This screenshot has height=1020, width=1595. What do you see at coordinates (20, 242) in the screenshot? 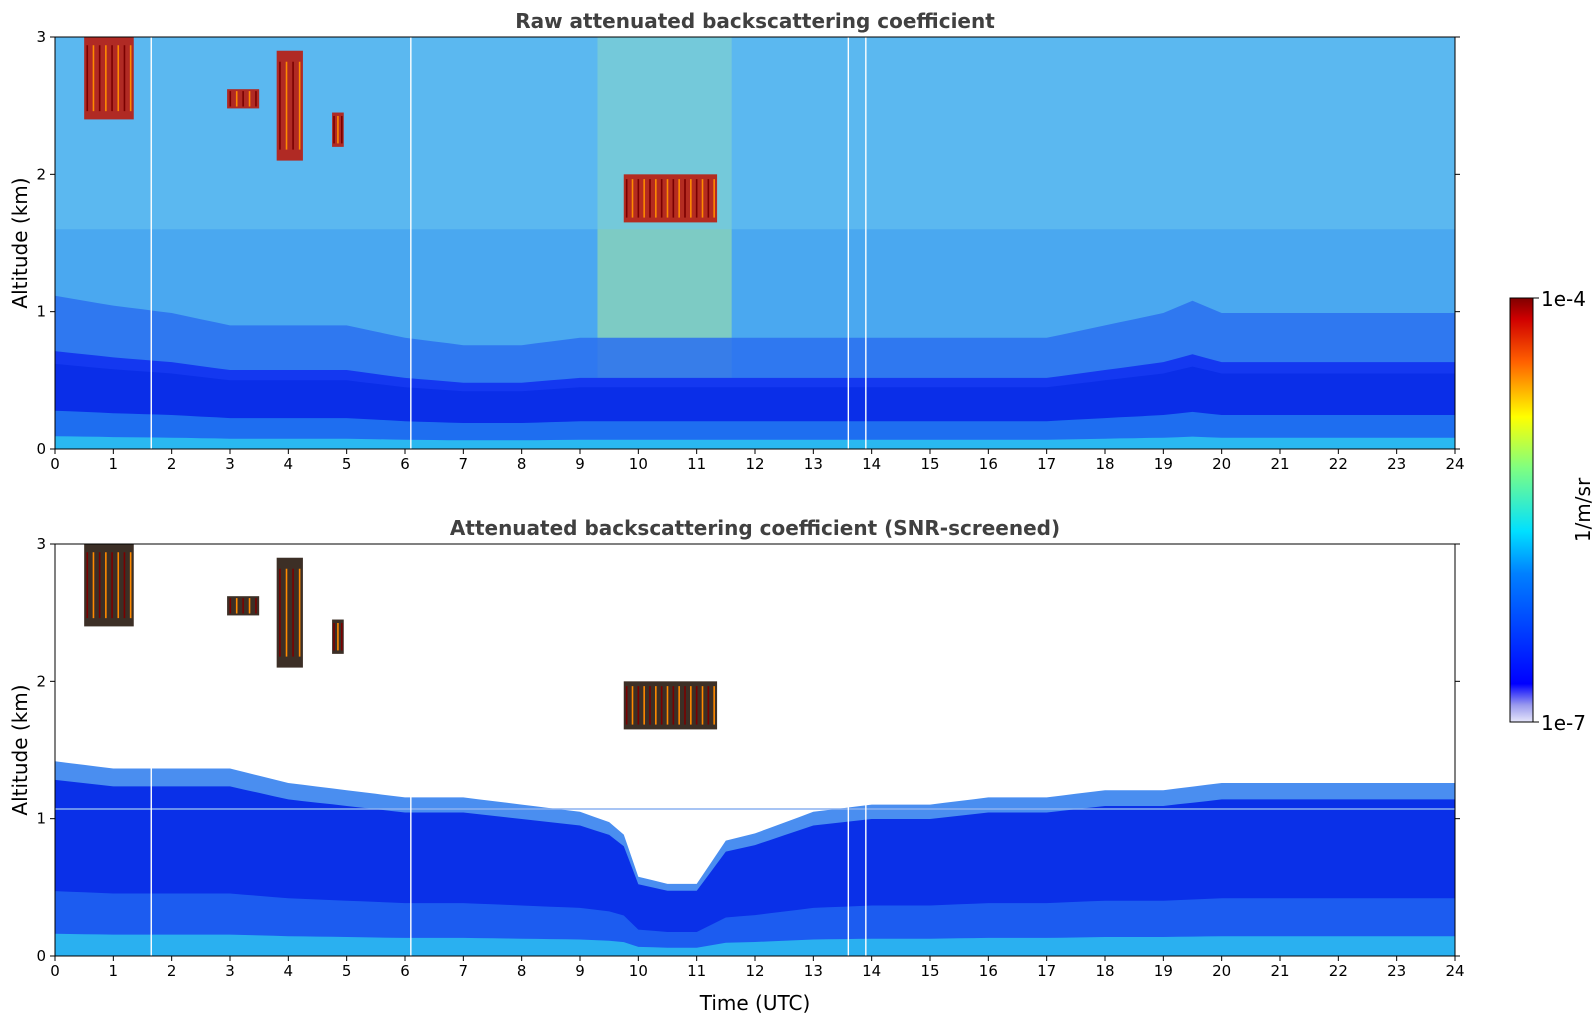
I see `panel-raw-ylabel: Altitude (km)` at bounding box center [20, 242].